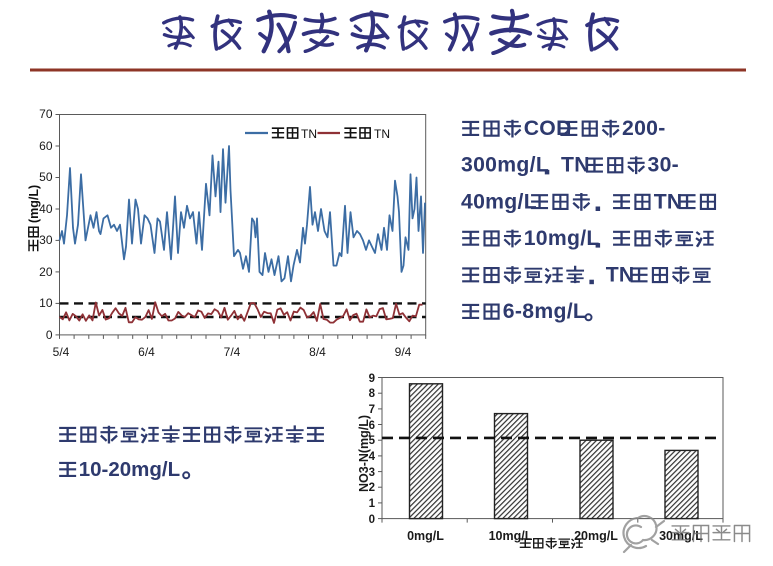 Image resolution: width=773 pixels, height=566 pixels. I want to click on svg-text: 8, so click(372, 394).